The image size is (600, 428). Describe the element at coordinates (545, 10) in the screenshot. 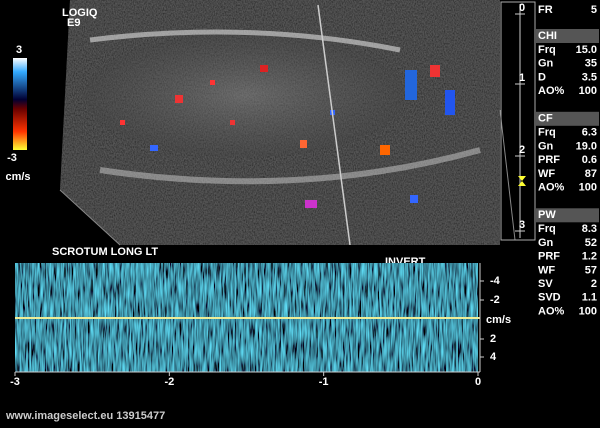

I see `param-label: FR` at that location.